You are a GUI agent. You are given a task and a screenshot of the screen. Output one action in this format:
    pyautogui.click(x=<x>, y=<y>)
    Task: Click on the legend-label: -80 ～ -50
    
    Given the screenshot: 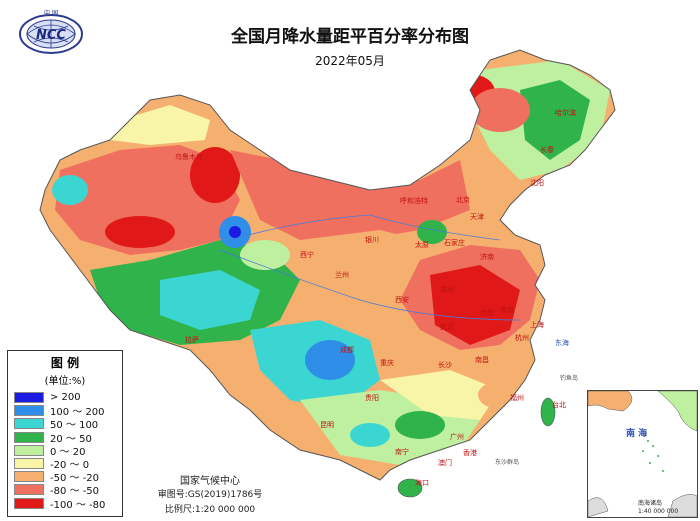 What is the action you would take?
    pyautogui.click(x=75, y=492)
    